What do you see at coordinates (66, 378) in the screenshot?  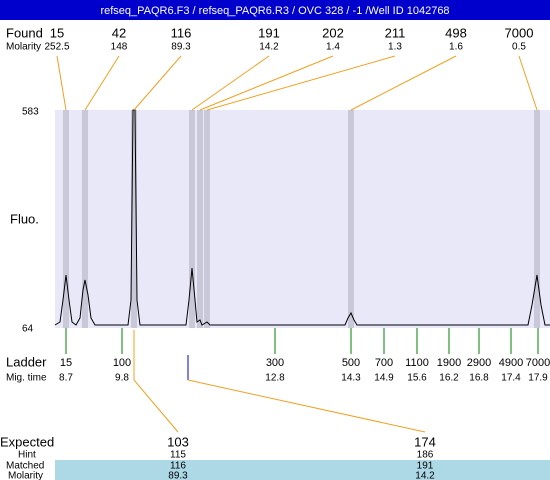 I see `ladder-time: 8.7` at bounding box center [66, 378].